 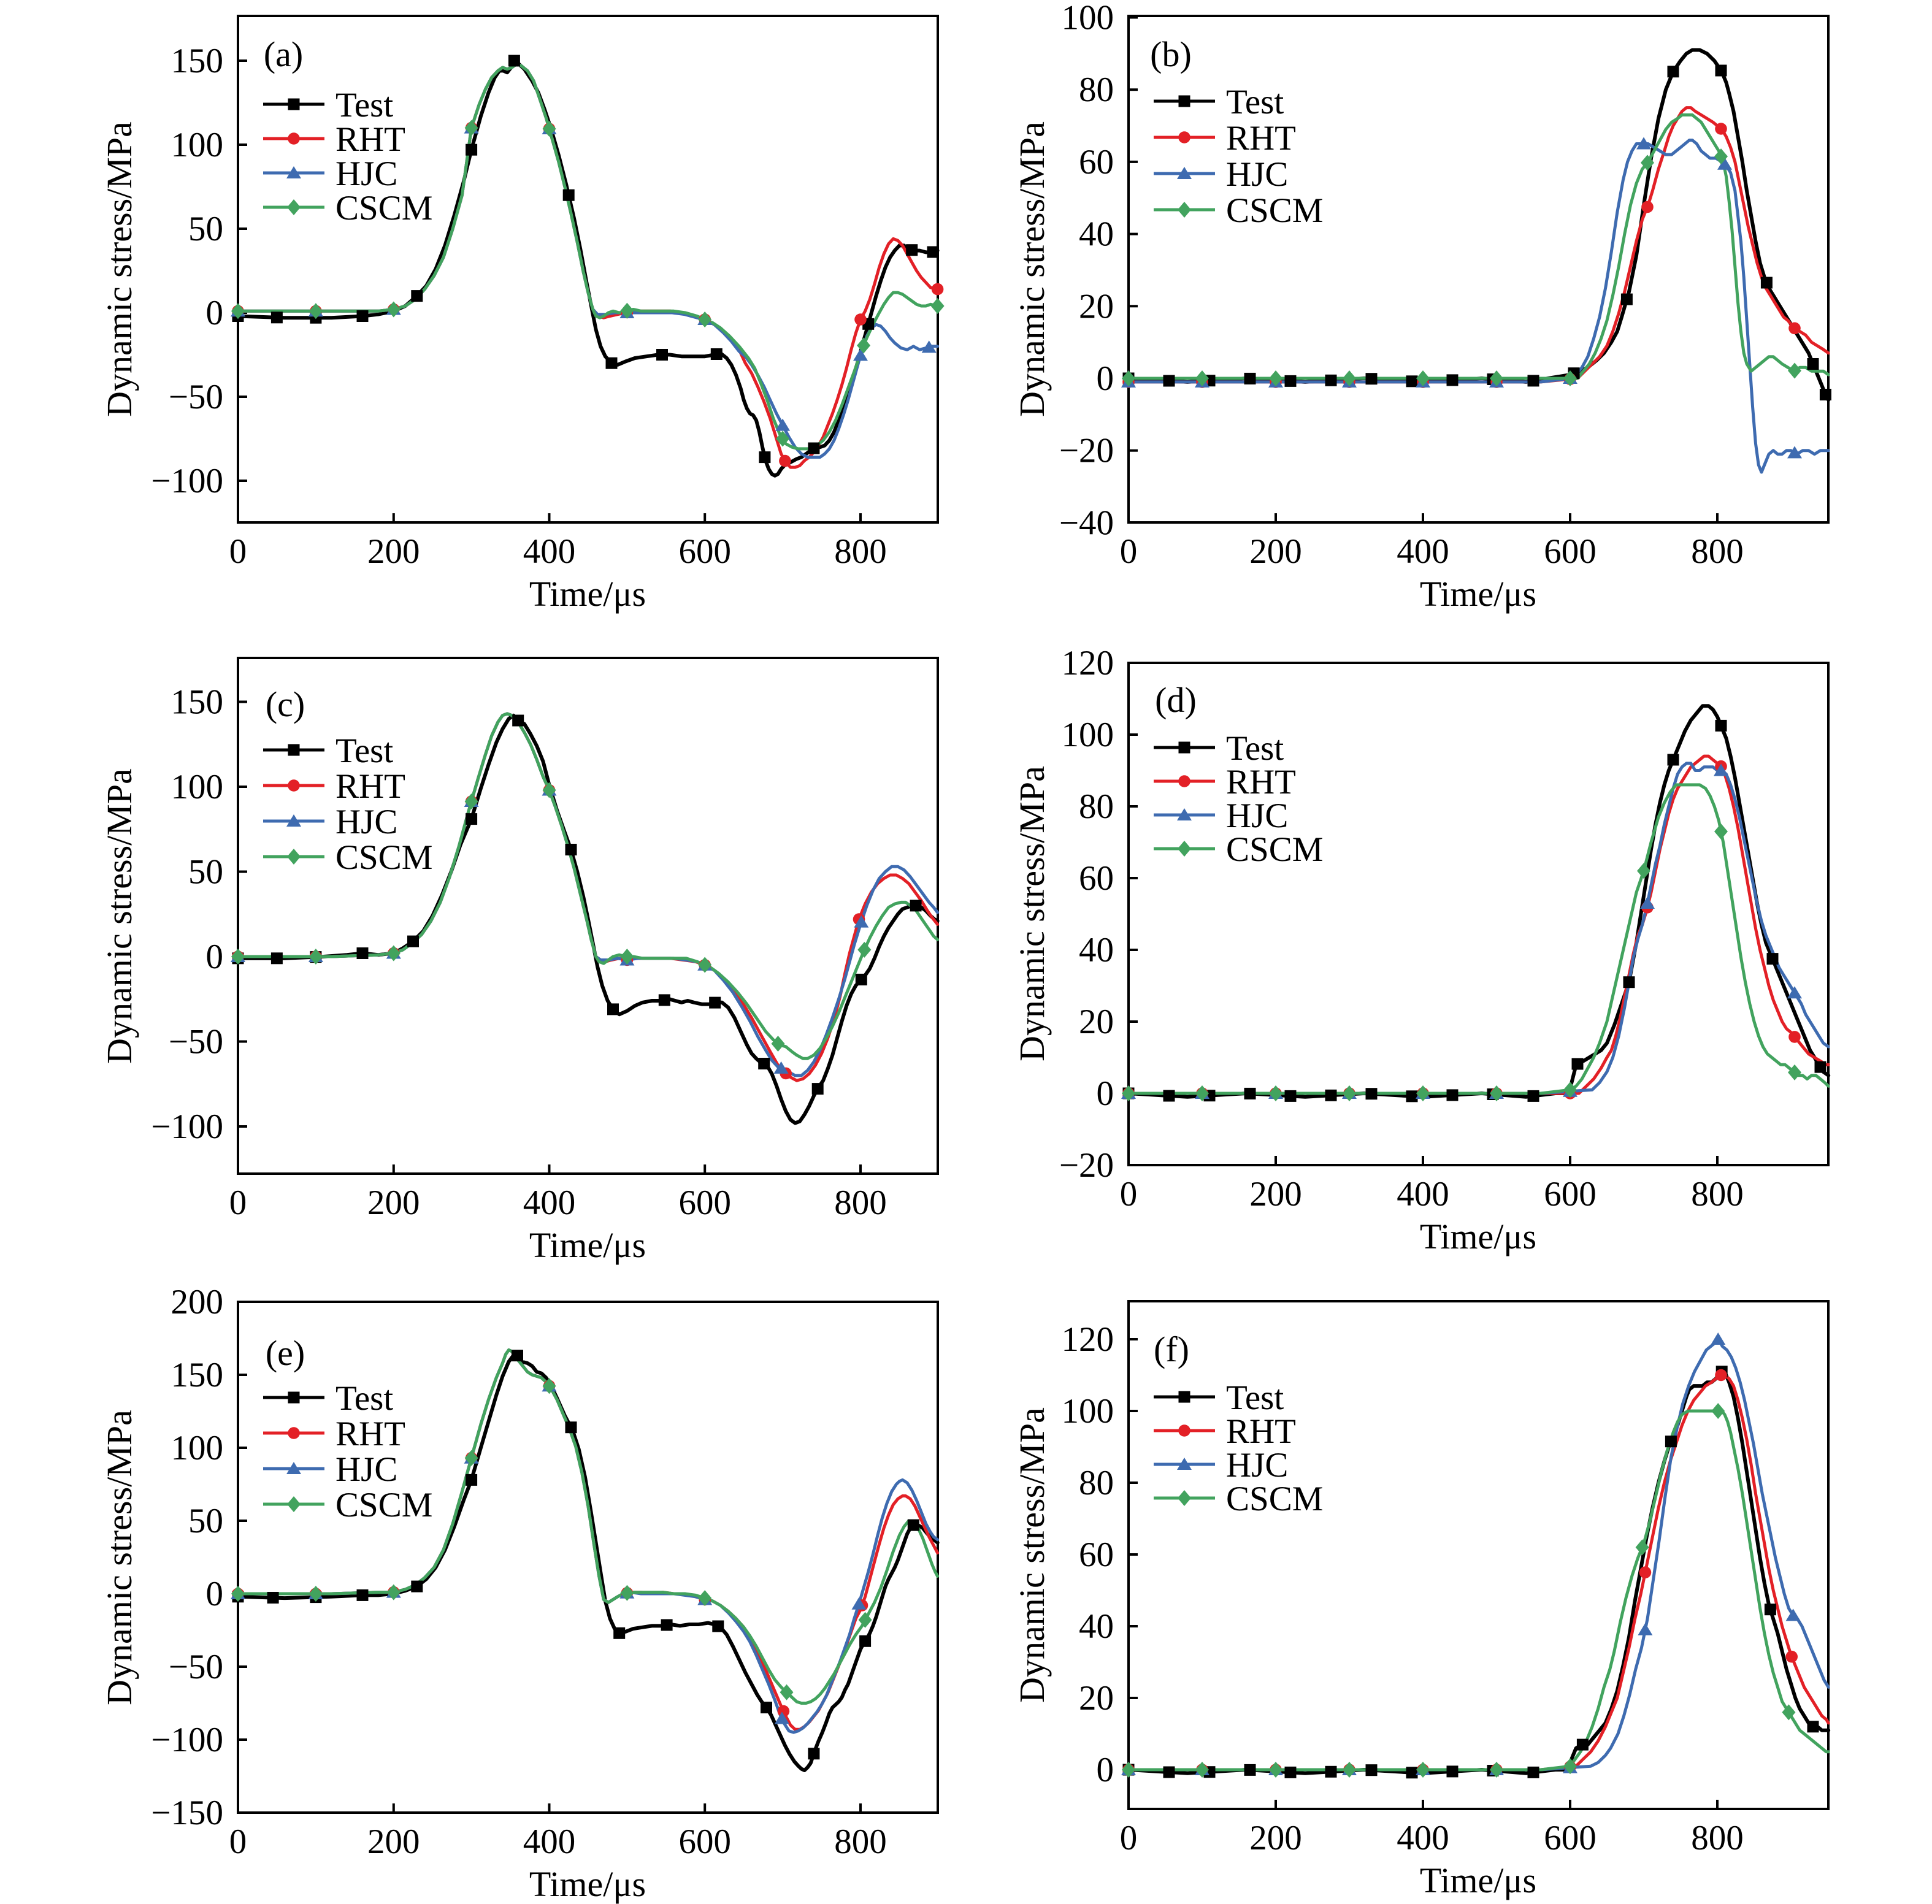 What do you see at coordinates (1176, 700) in the screenshot?
I see `svg-text: (d)` at bounding box center [1176, 700].